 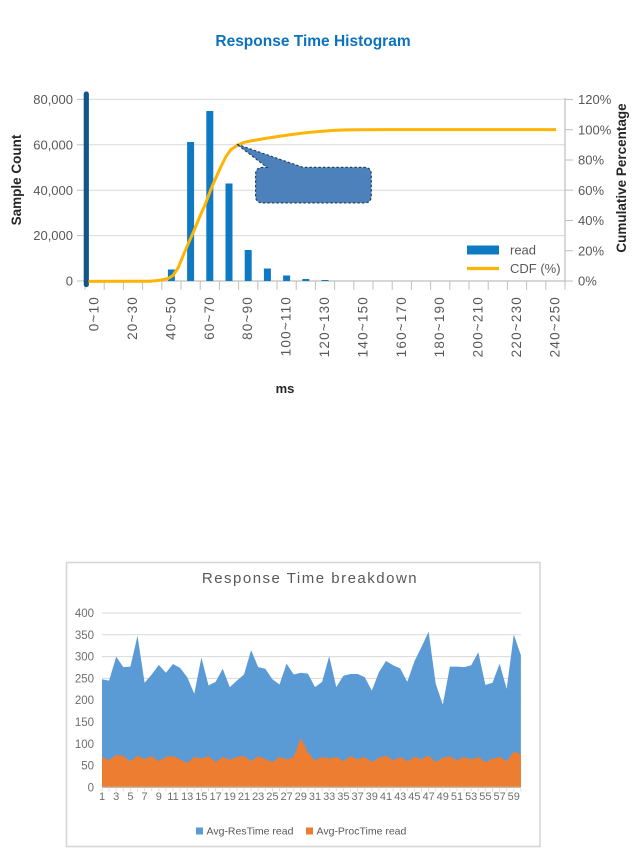 What do you see at coordinates (53, 235) in the screenshot?
I see `svg-text: 20,000` at bounding box center [53, 235].